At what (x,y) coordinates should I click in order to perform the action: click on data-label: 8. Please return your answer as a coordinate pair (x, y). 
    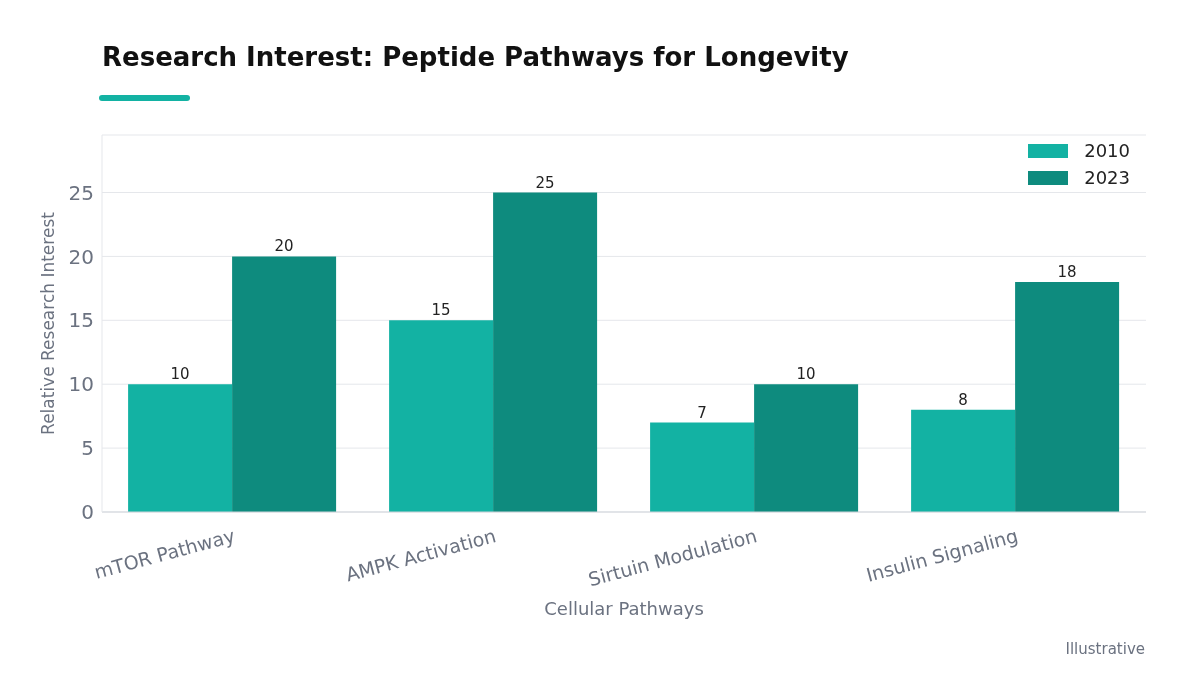
    Looking at the image, I should click on (963, 399).